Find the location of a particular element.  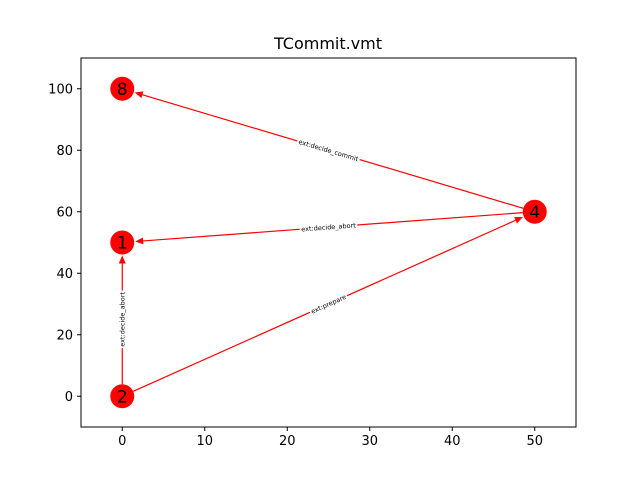

y-axis: 0 20 40 60 80 100 is located at coordinates (64, 243).